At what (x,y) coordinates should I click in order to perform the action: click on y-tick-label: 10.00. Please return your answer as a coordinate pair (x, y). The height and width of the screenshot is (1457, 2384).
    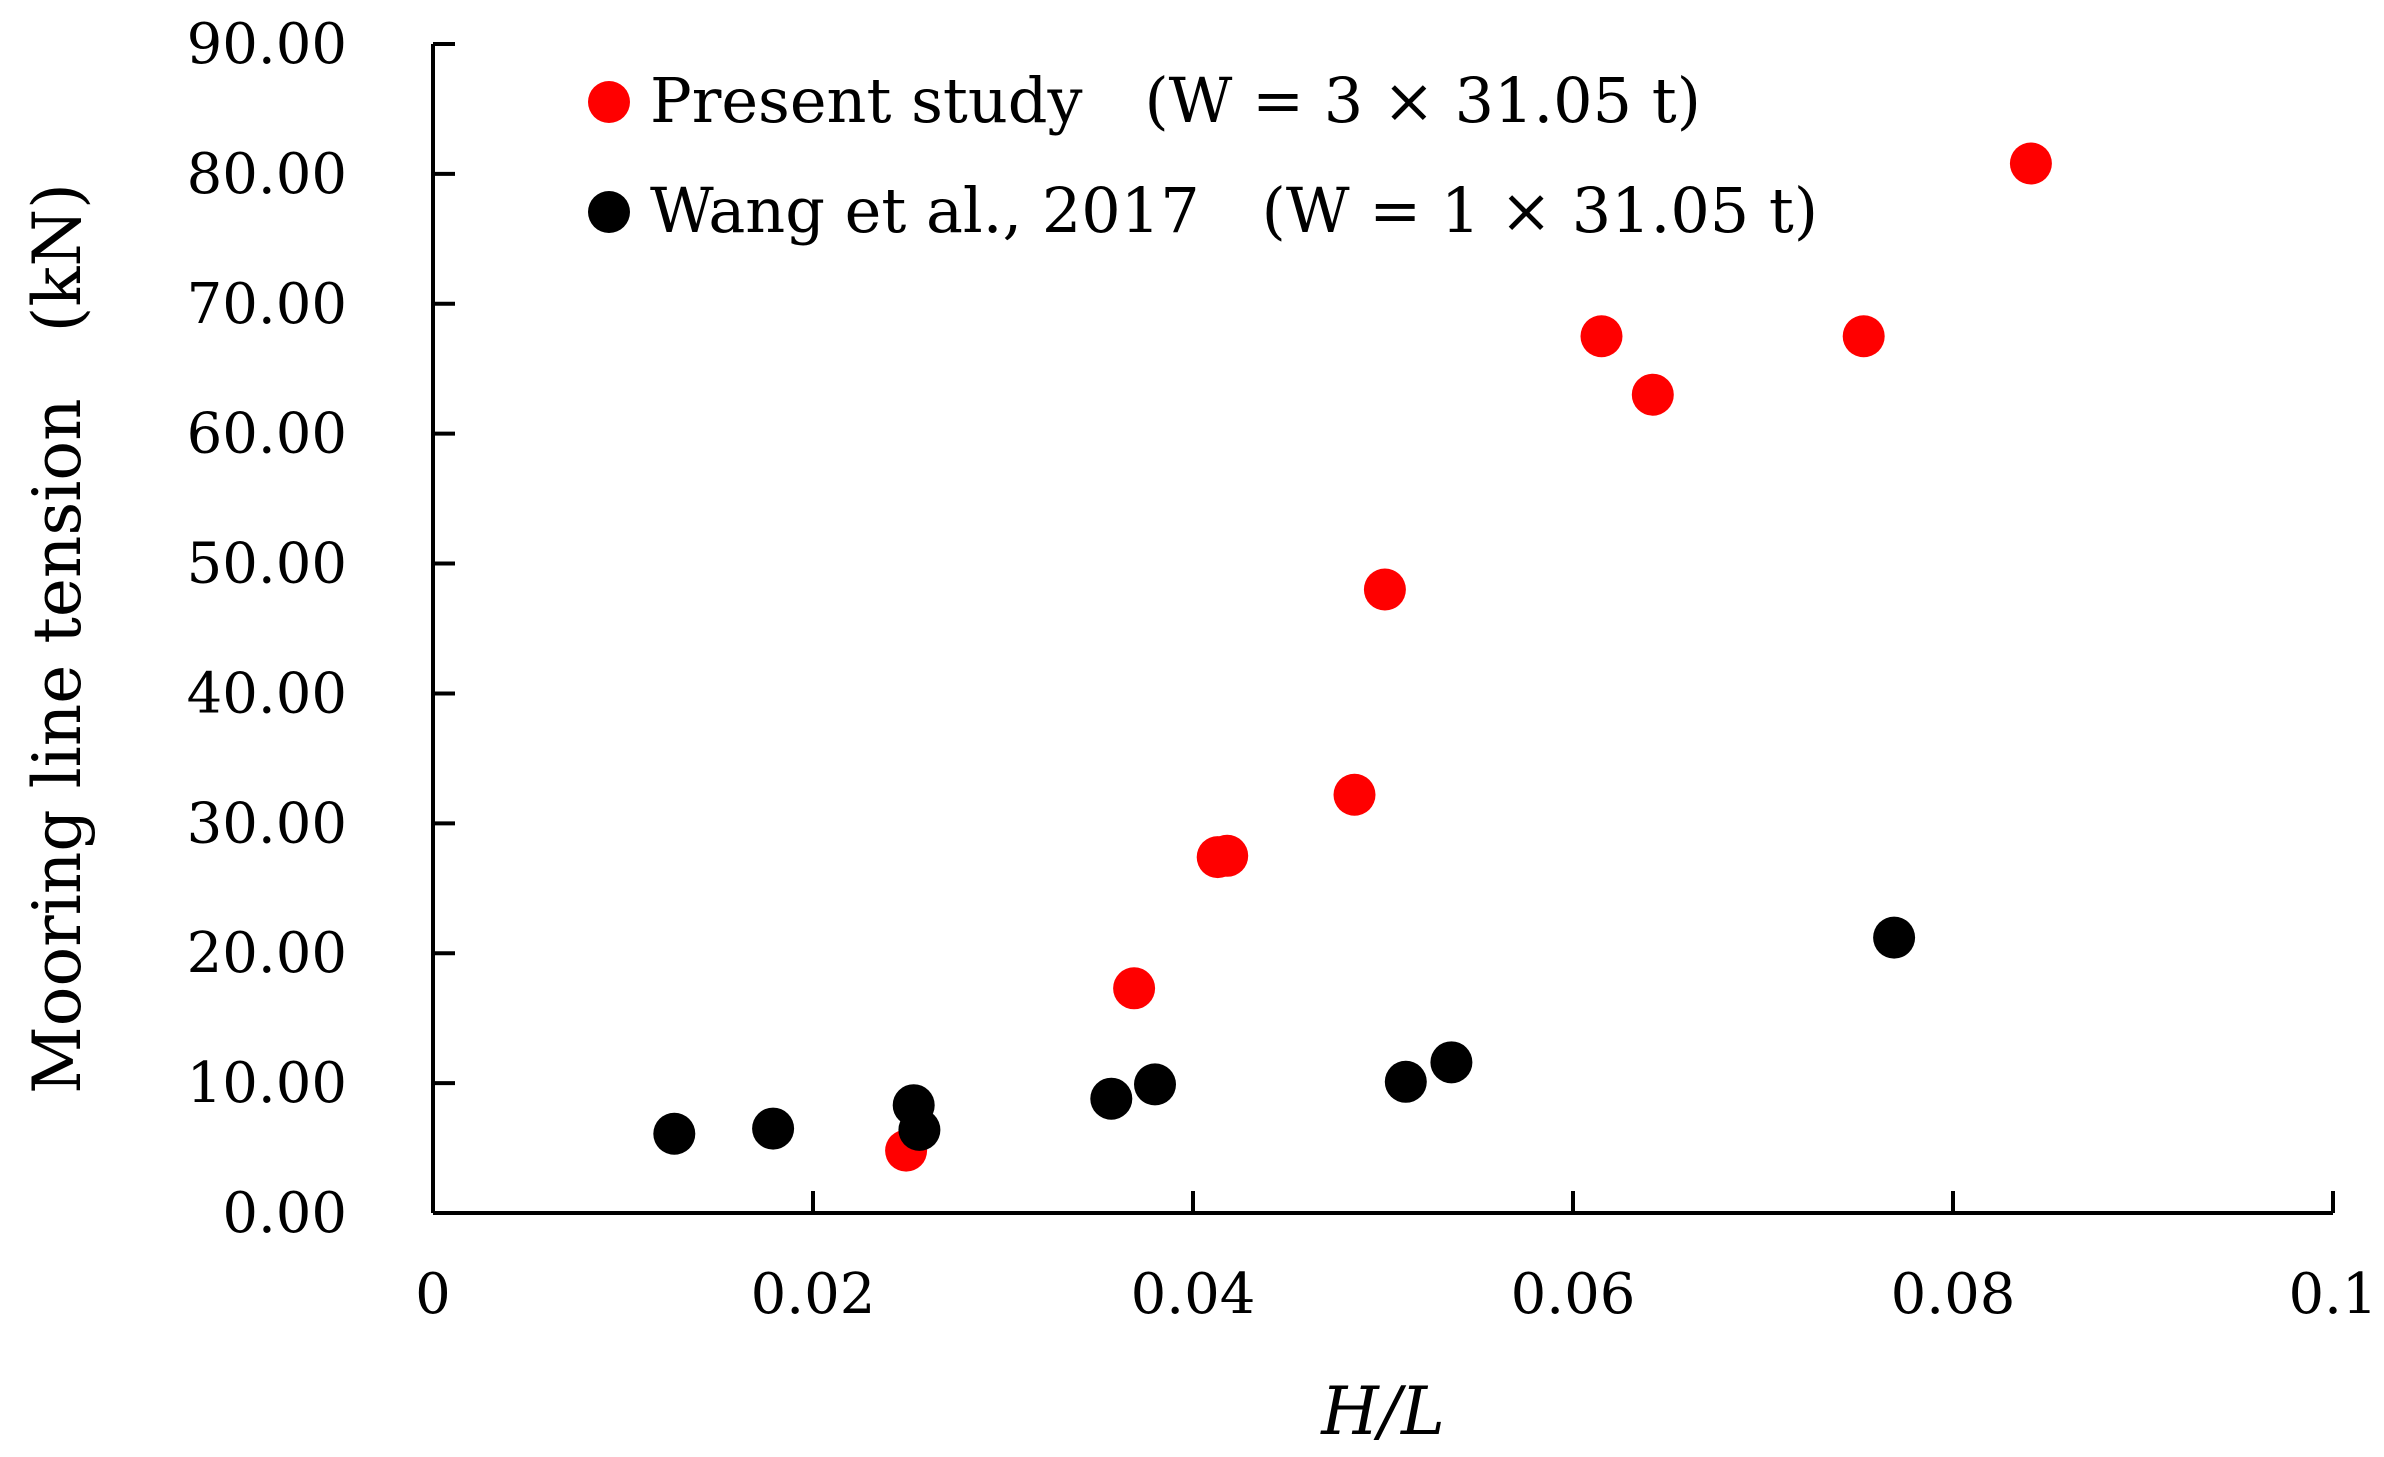
    Looking at the image, I should click on (267, 1083).